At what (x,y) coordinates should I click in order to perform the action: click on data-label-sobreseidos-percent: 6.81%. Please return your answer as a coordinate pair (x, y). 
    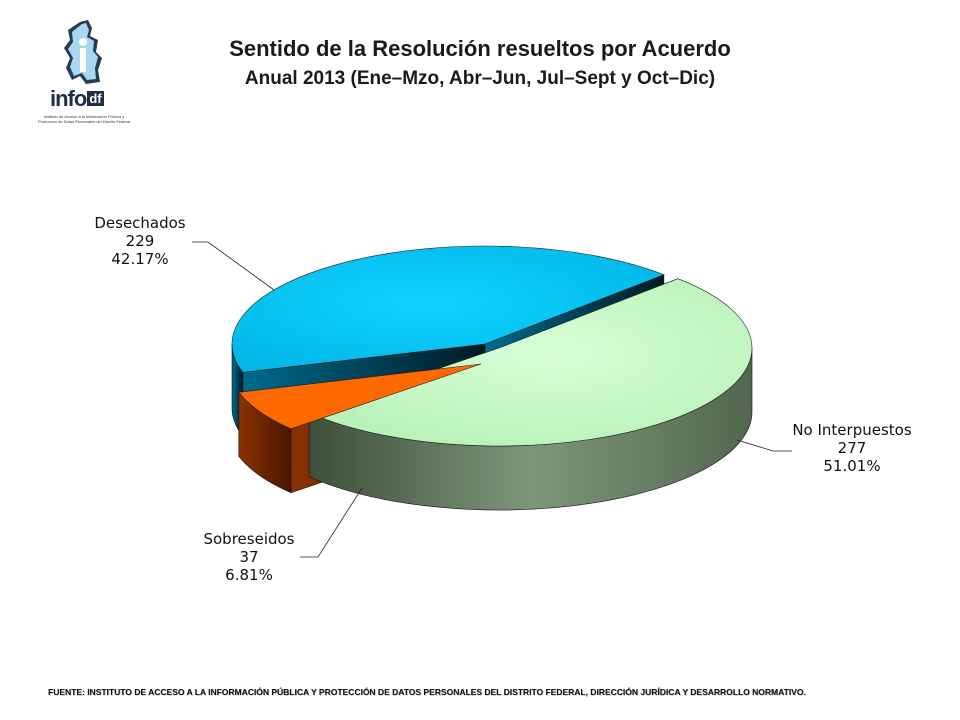
    Looking at the image, I should click on (249, 575).